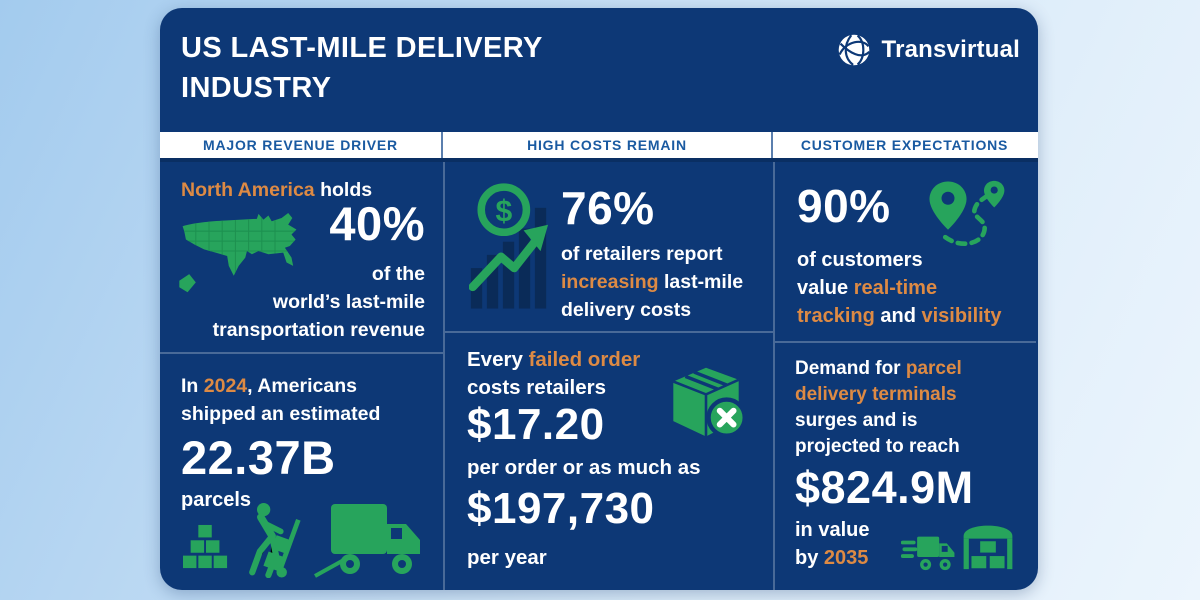  What do you see at coordinates (877, 446) in the screenshot?
I see `terminals-demand-line-4: projected to reach` at bounding box center [877, 446].